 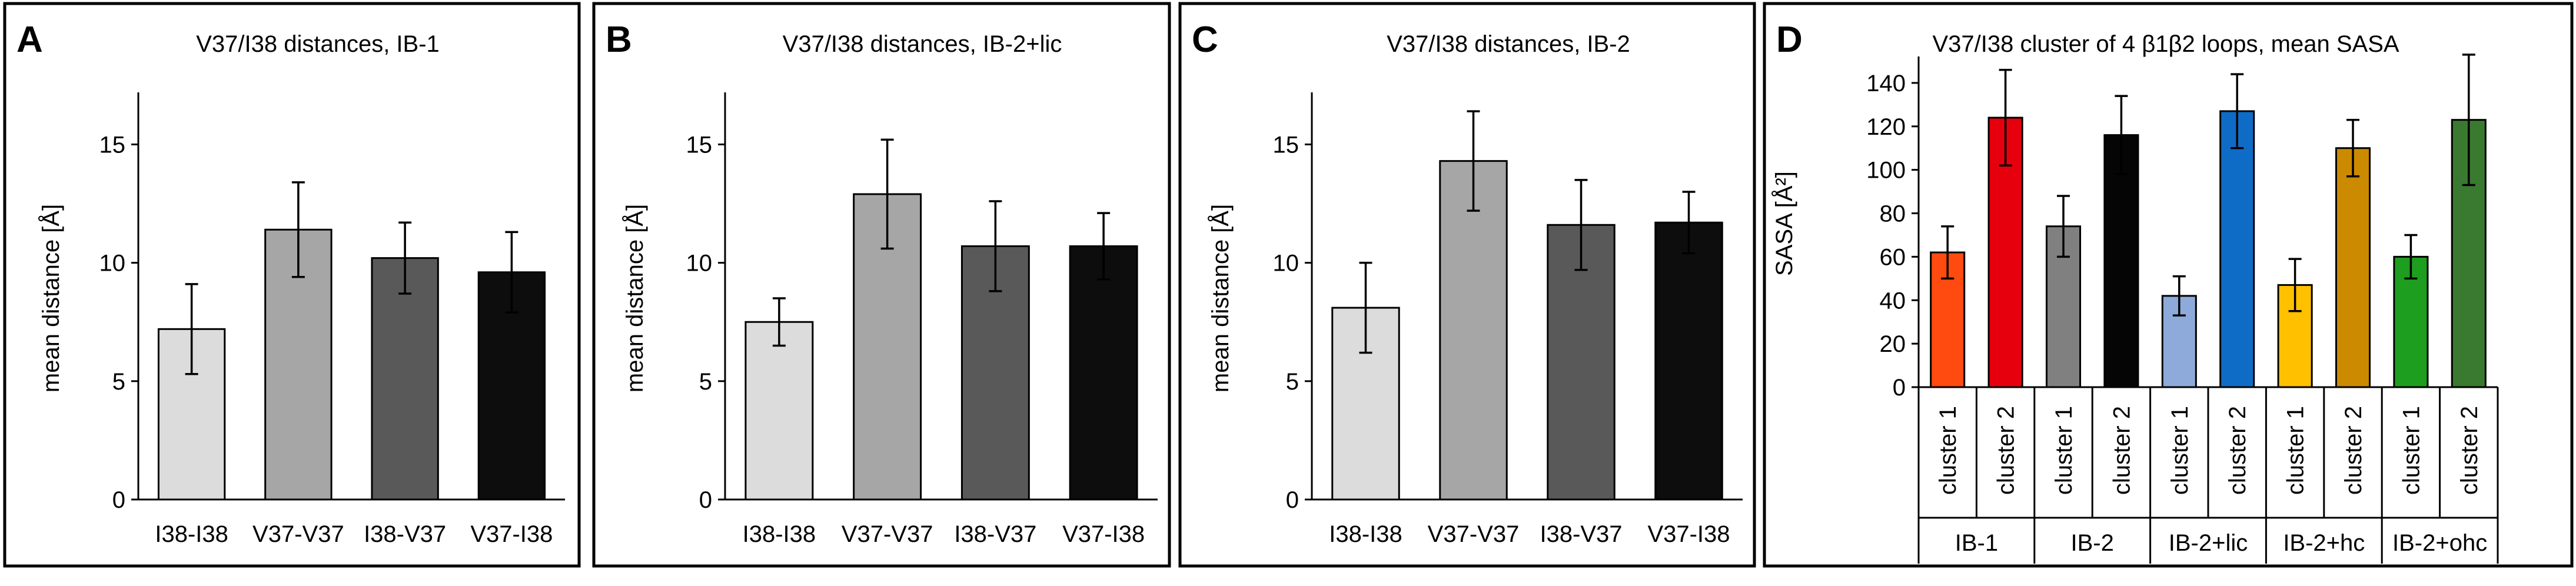 I want to click on panel-b-letter: B, so click(x=619, y=39).